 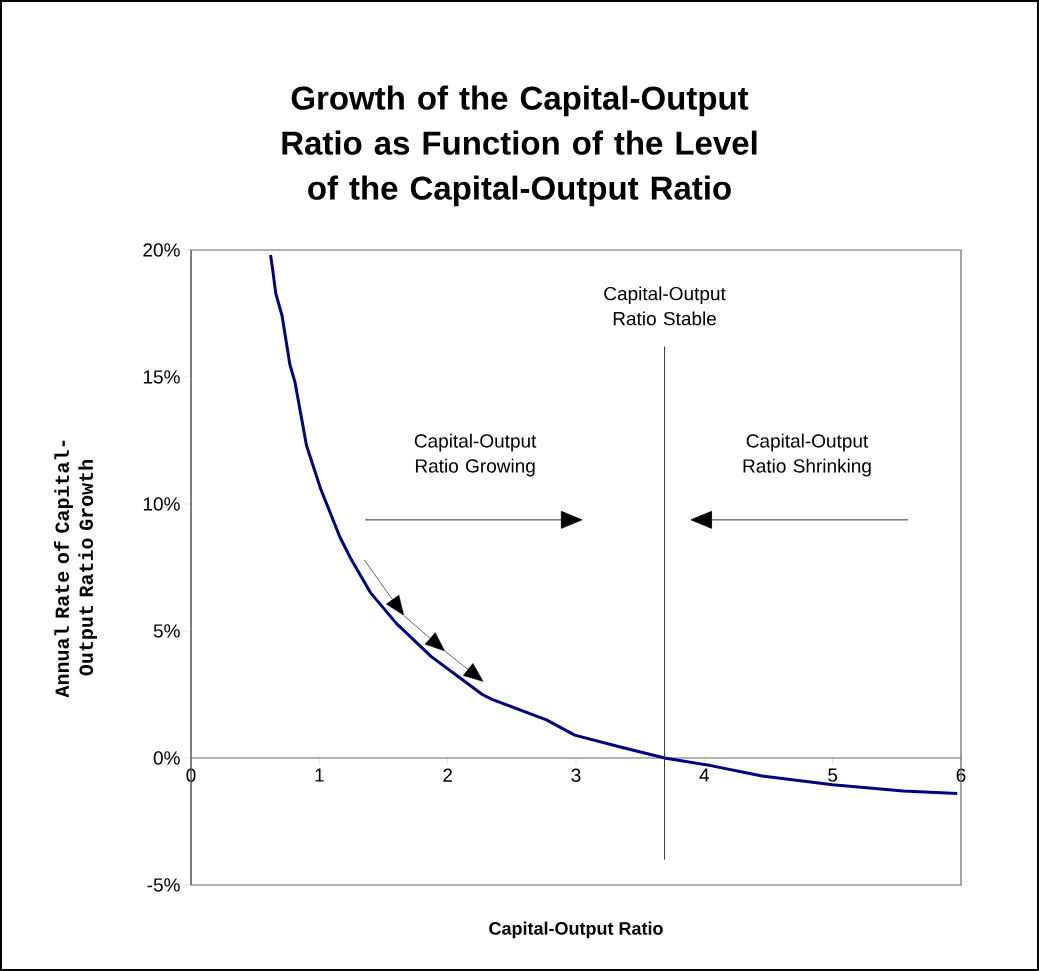 I want to click on chart-title: Growth of the Capital-Output Ratio as Function of the Level of the Capital-Output Ratio, so click(x=519, y=146).